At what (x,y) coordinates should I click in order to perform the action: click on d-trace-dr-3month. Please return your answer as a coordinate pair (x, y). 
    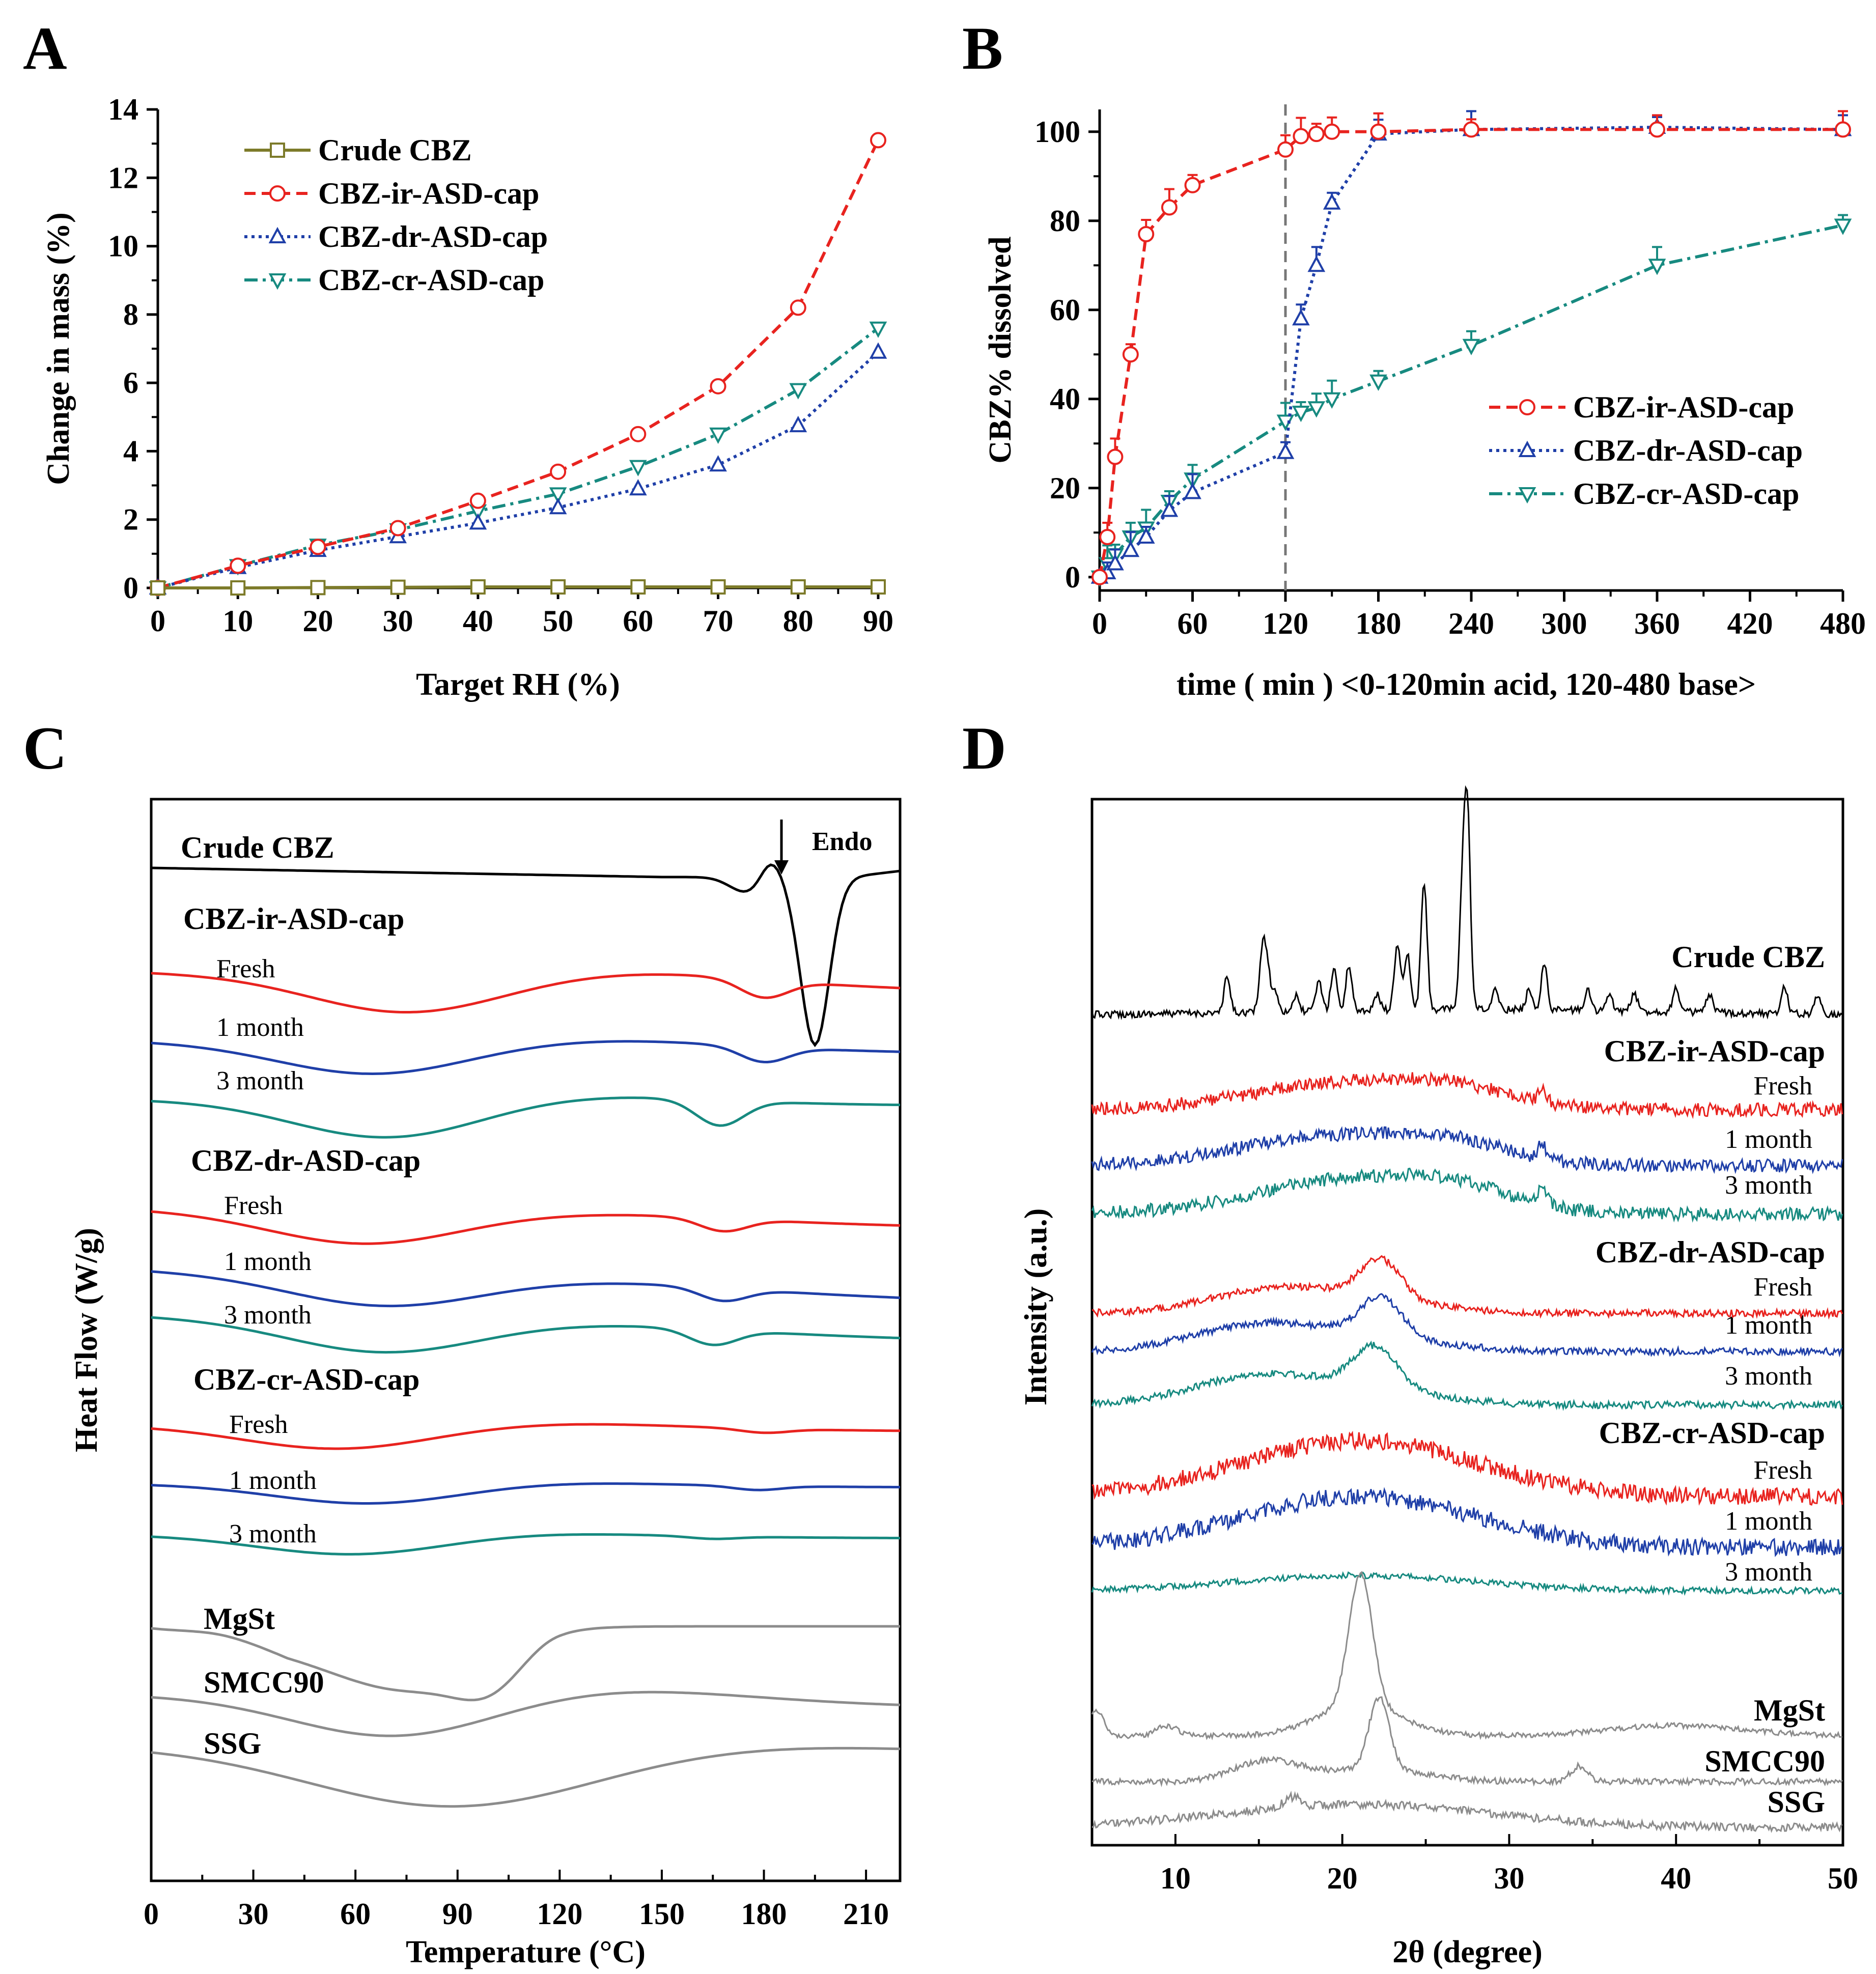
    Looking at the image, I should click on (1467, 1375).